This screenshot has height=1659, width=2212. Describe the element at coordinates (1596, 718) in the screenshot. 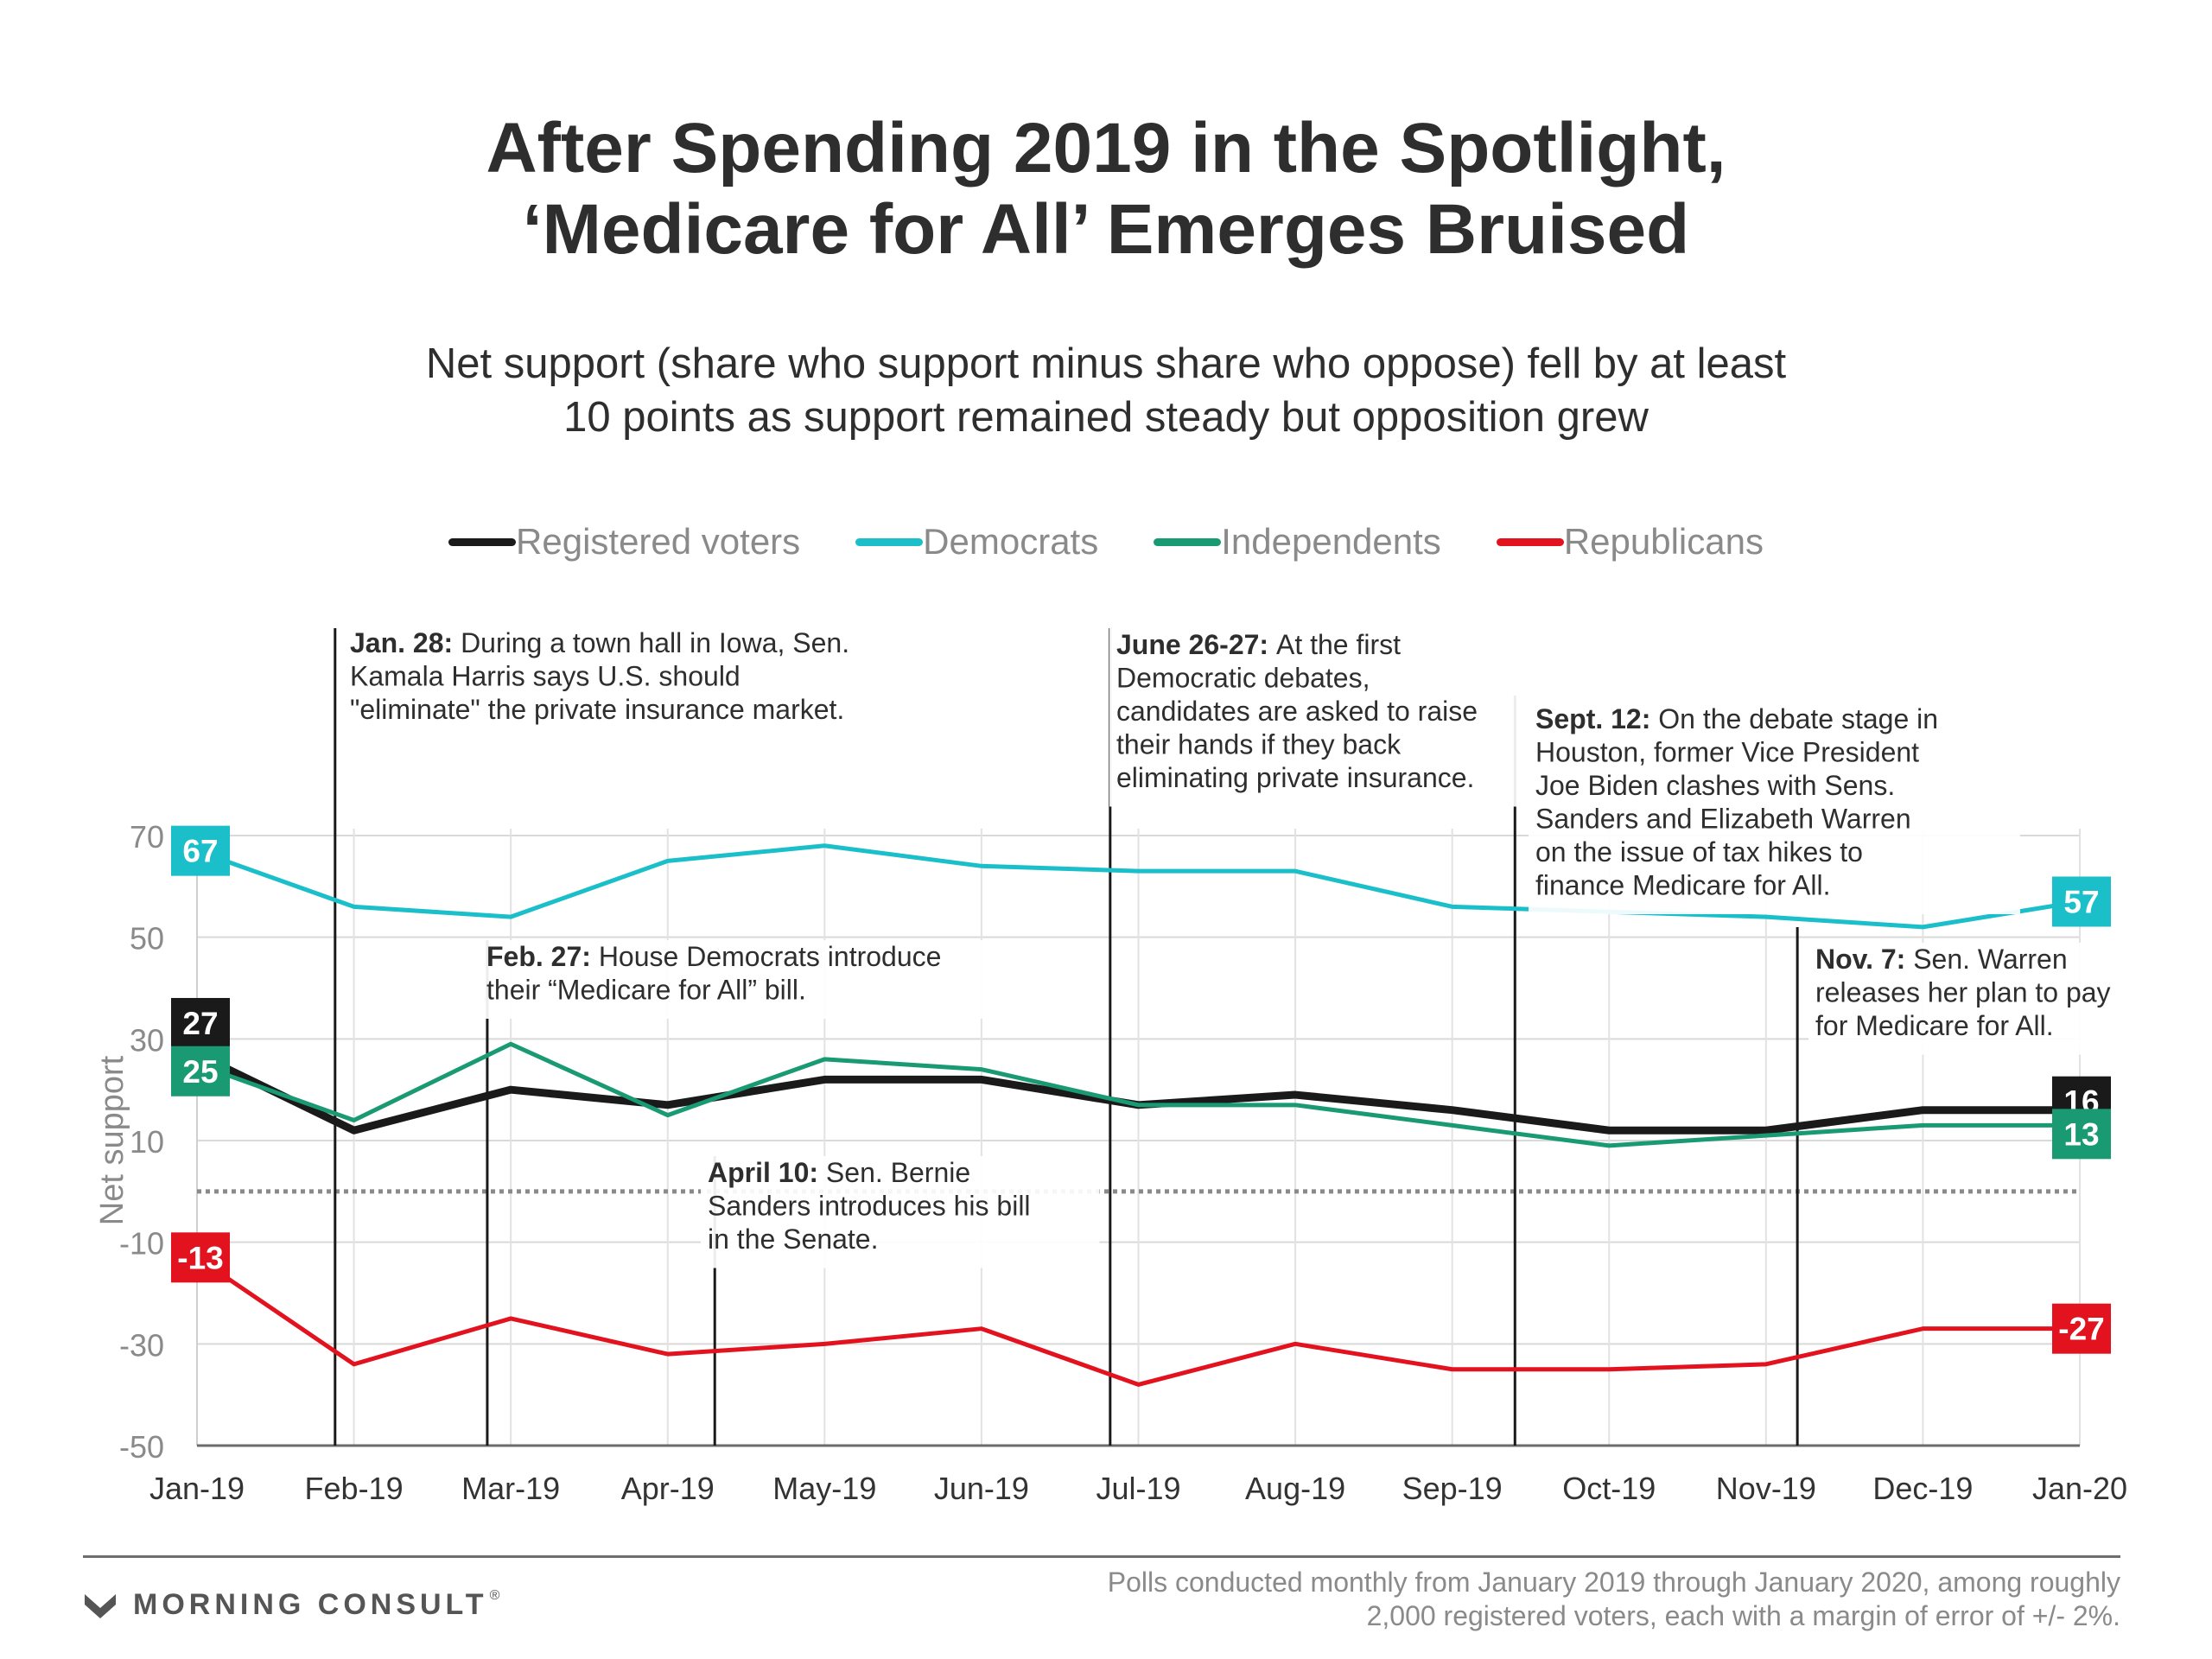

I see `annotation-date: Sept. 12:` at that location.